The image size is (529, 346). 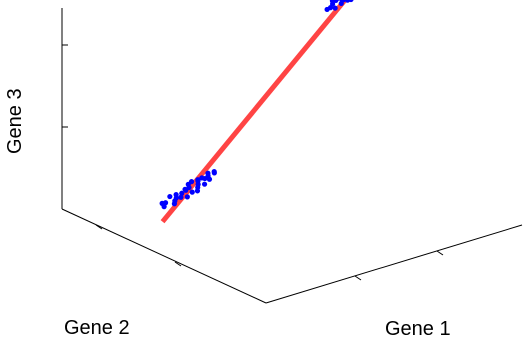 I want to click on x-axis-label: Gene 1, so click(x=418, y=329).